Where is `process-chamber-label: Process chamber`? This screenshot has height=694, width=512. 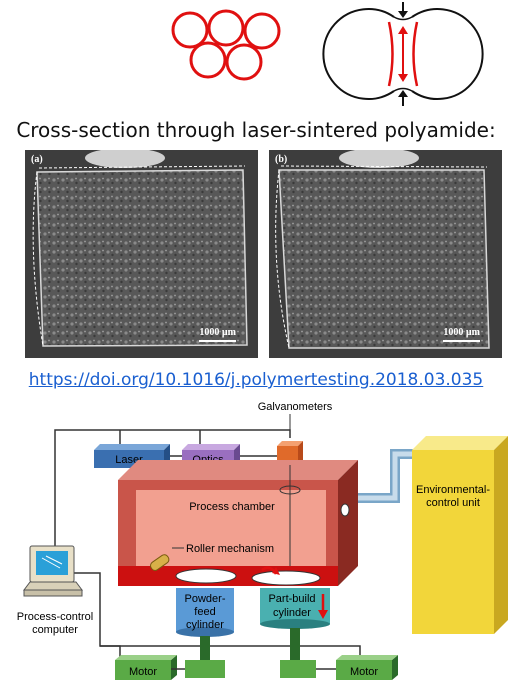 process-chamber-label: Process chamber is located at coordinates (232, 507).